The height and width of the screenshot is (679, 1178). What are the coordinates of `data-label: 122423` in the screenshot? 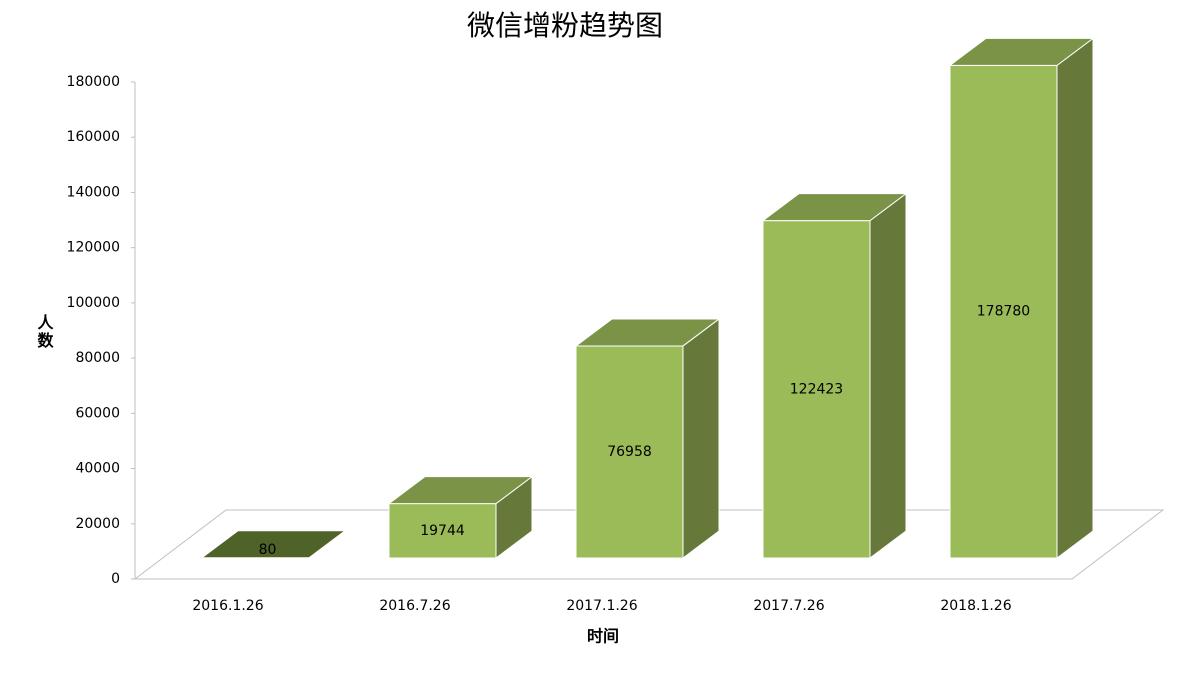 It's located at (816, 389).